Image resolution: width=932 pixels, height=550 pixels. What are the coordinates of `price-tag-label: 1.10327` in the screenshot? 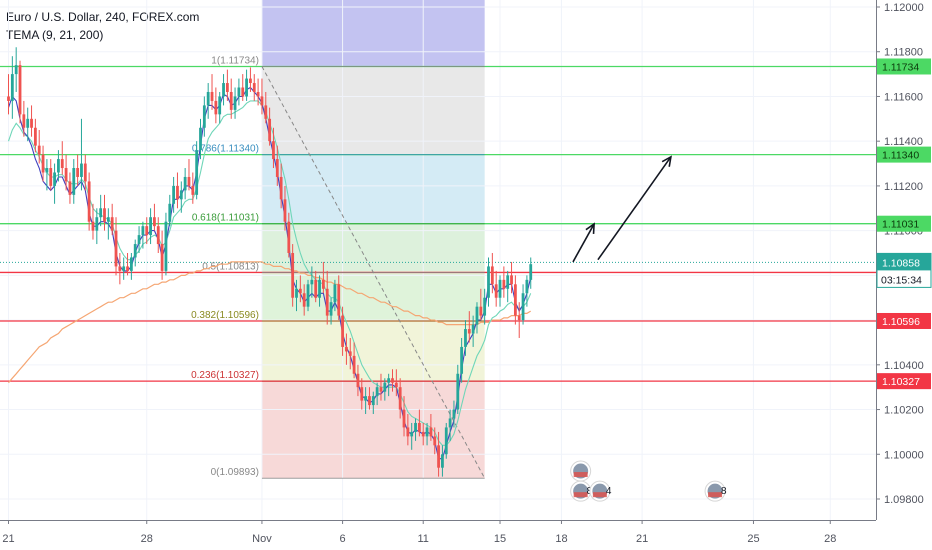 It's located at (901, 382).